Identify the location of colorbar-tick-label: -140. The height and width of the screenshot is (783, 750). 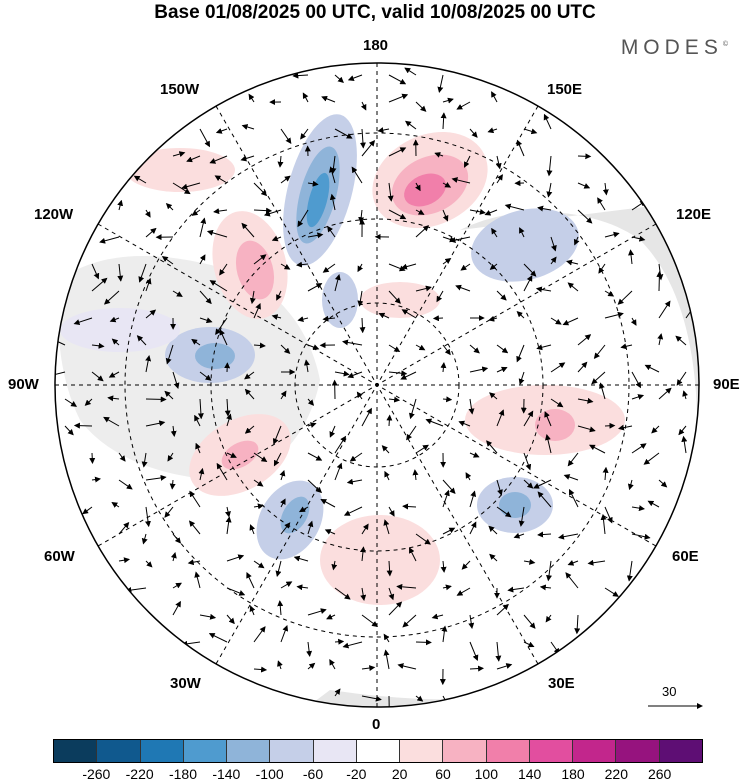
(226, 774).